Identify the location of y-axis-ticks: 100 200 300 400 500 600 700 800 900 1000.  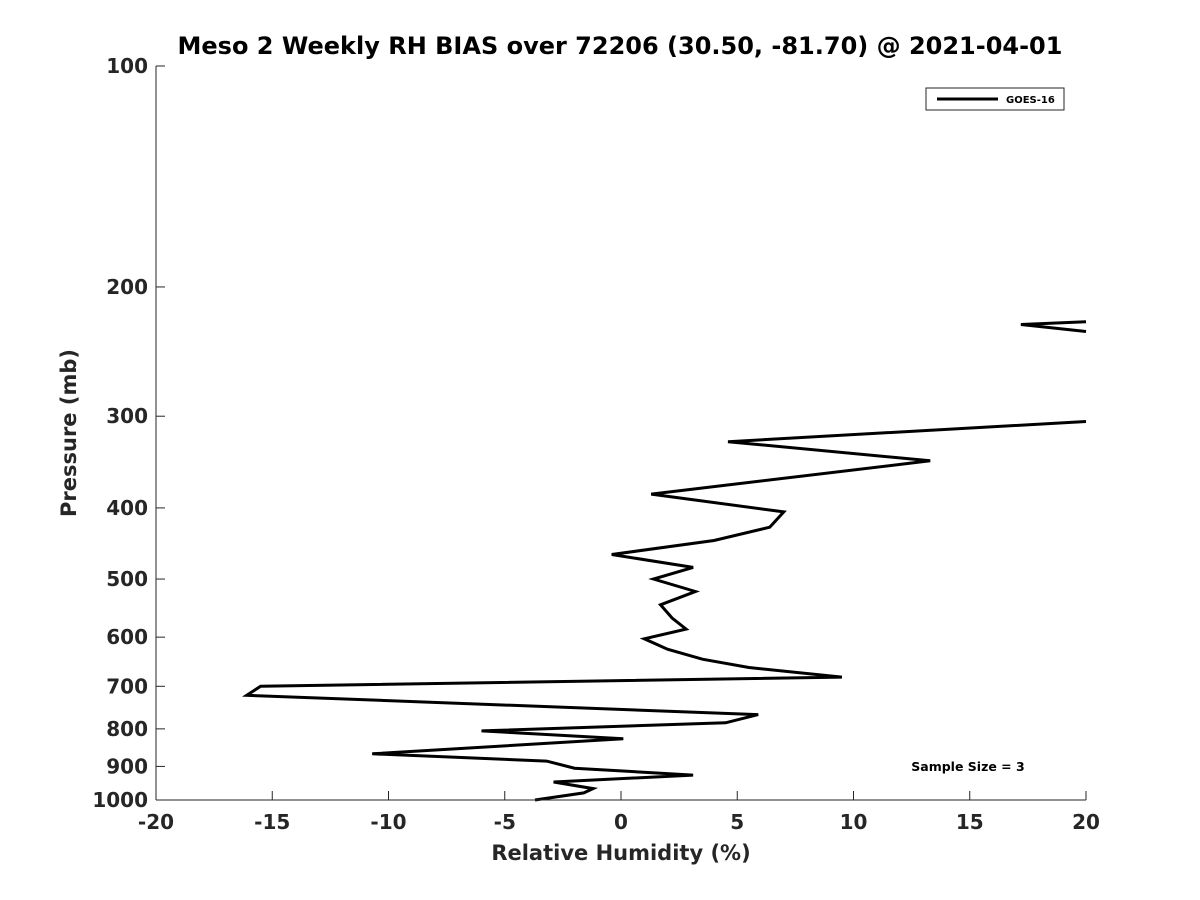
(128, 433).